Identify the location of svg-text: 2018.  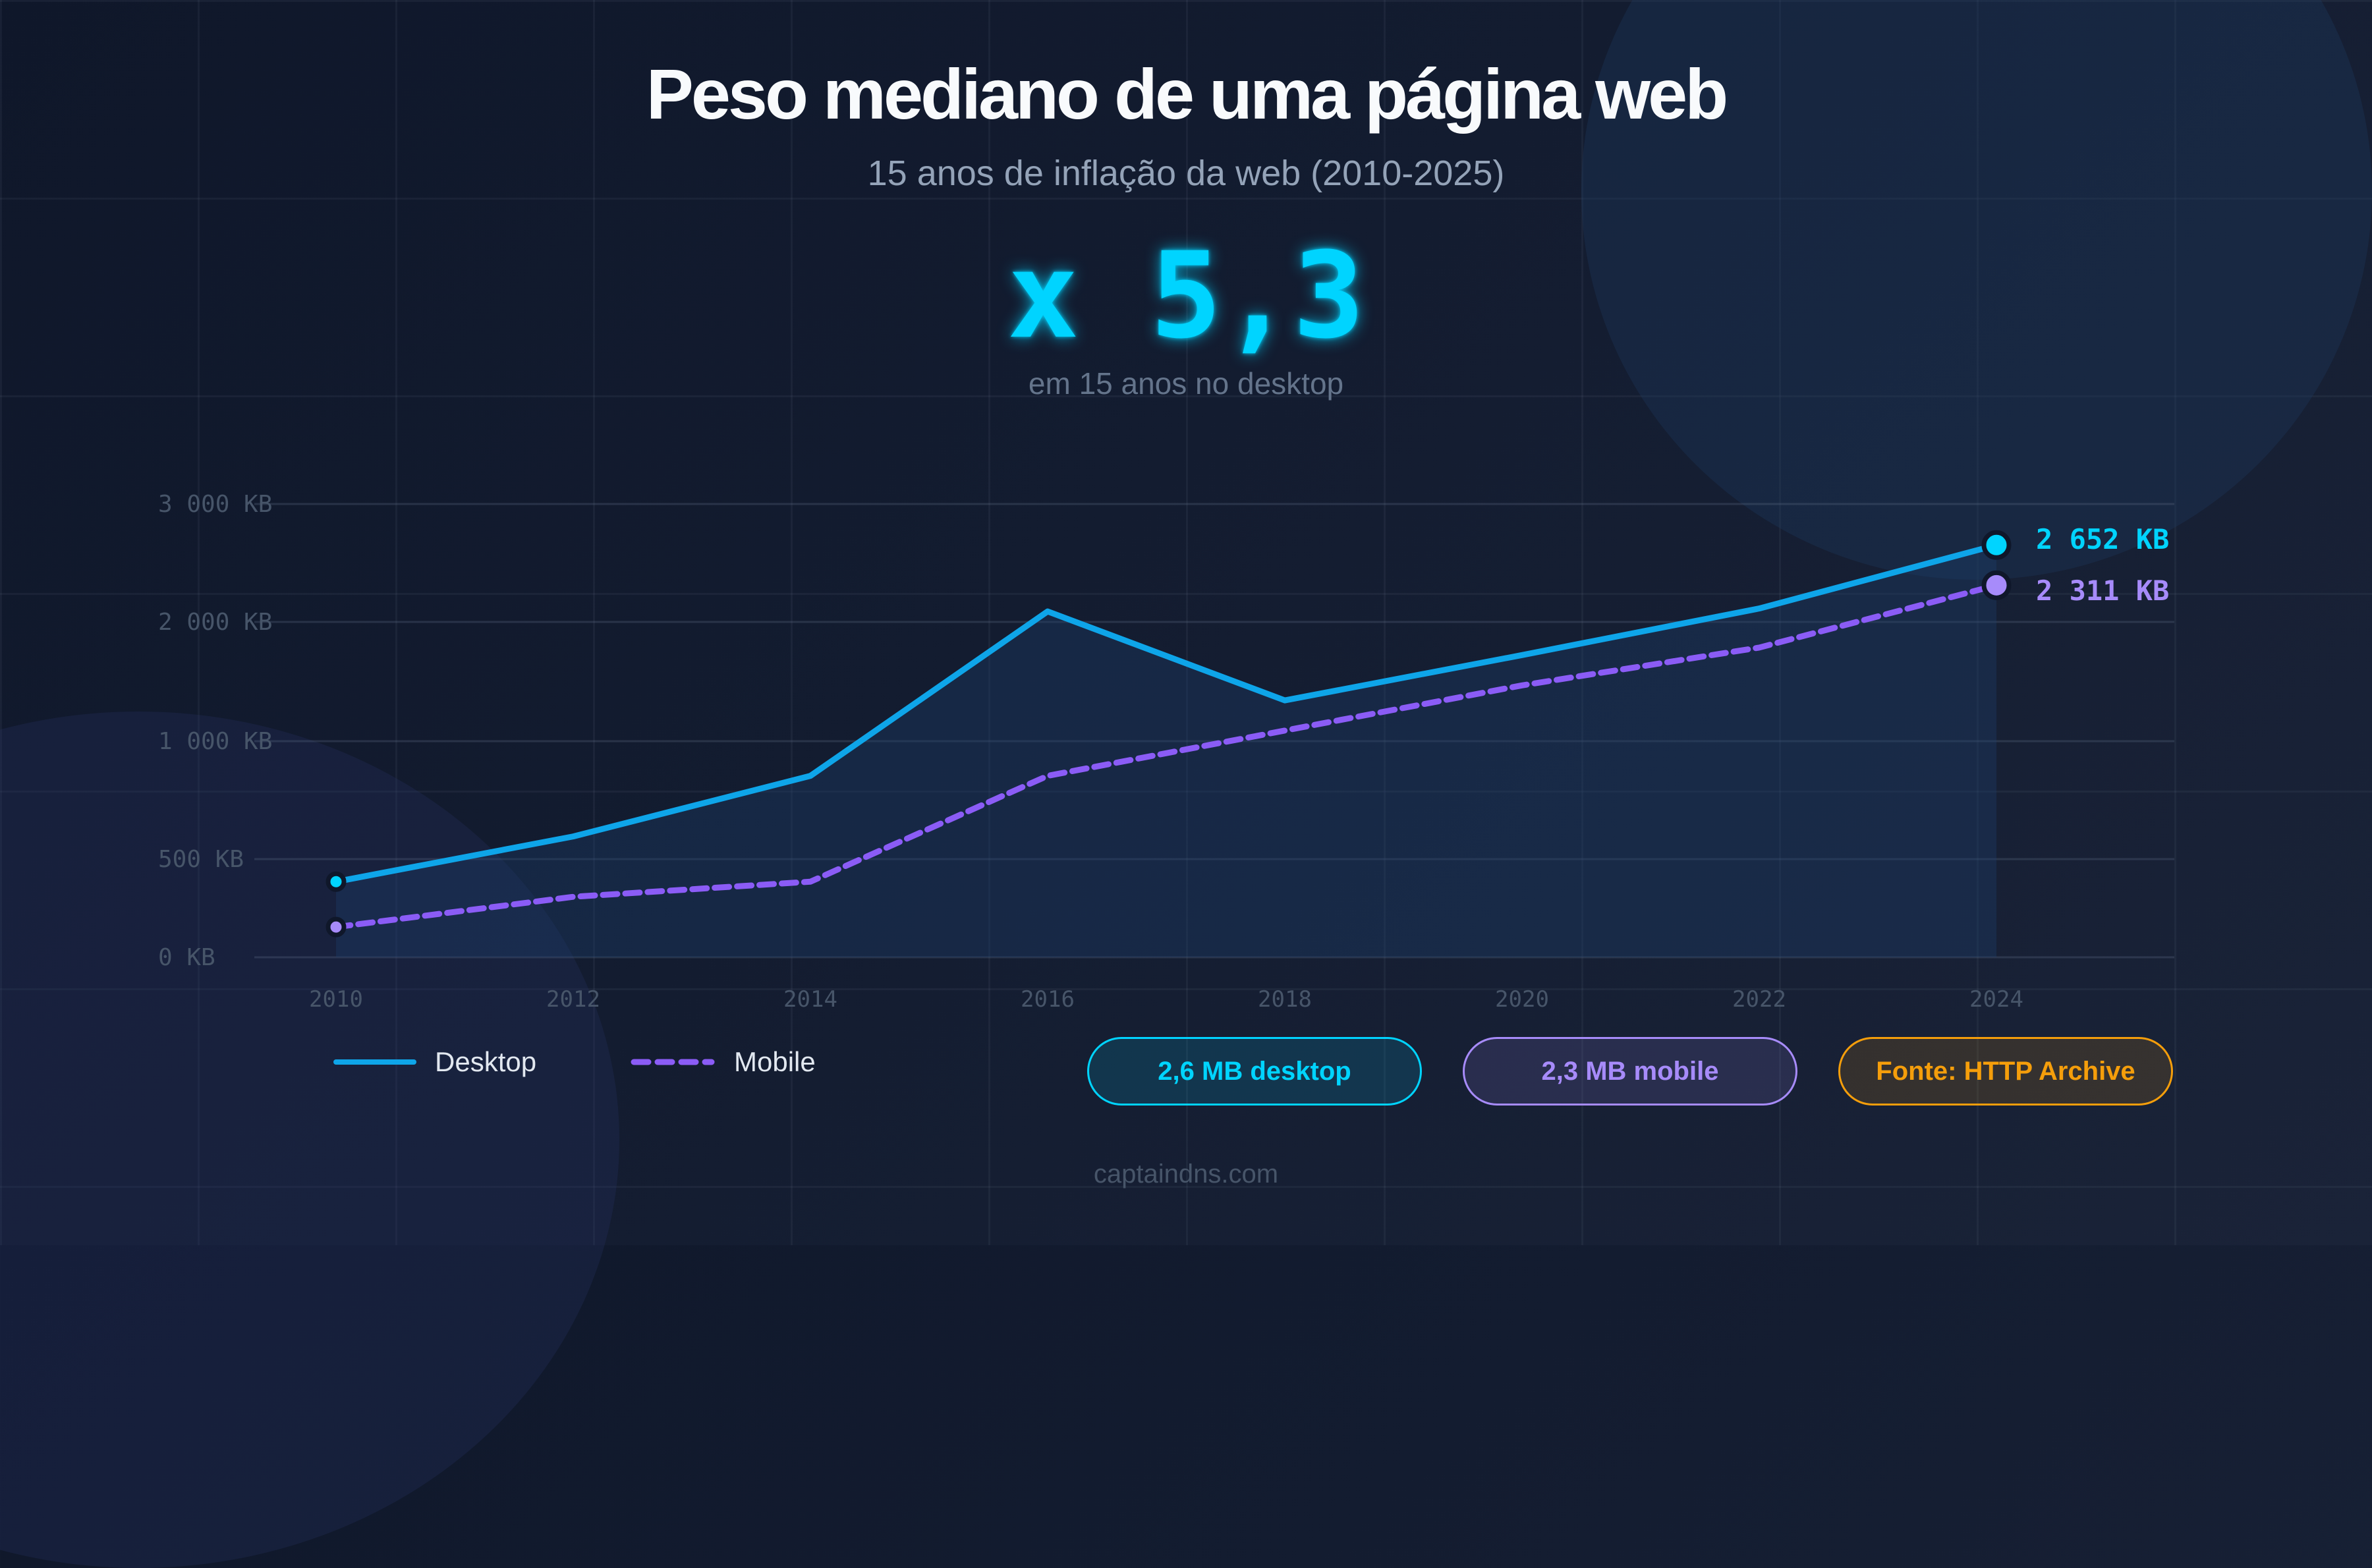
(1285, 999).